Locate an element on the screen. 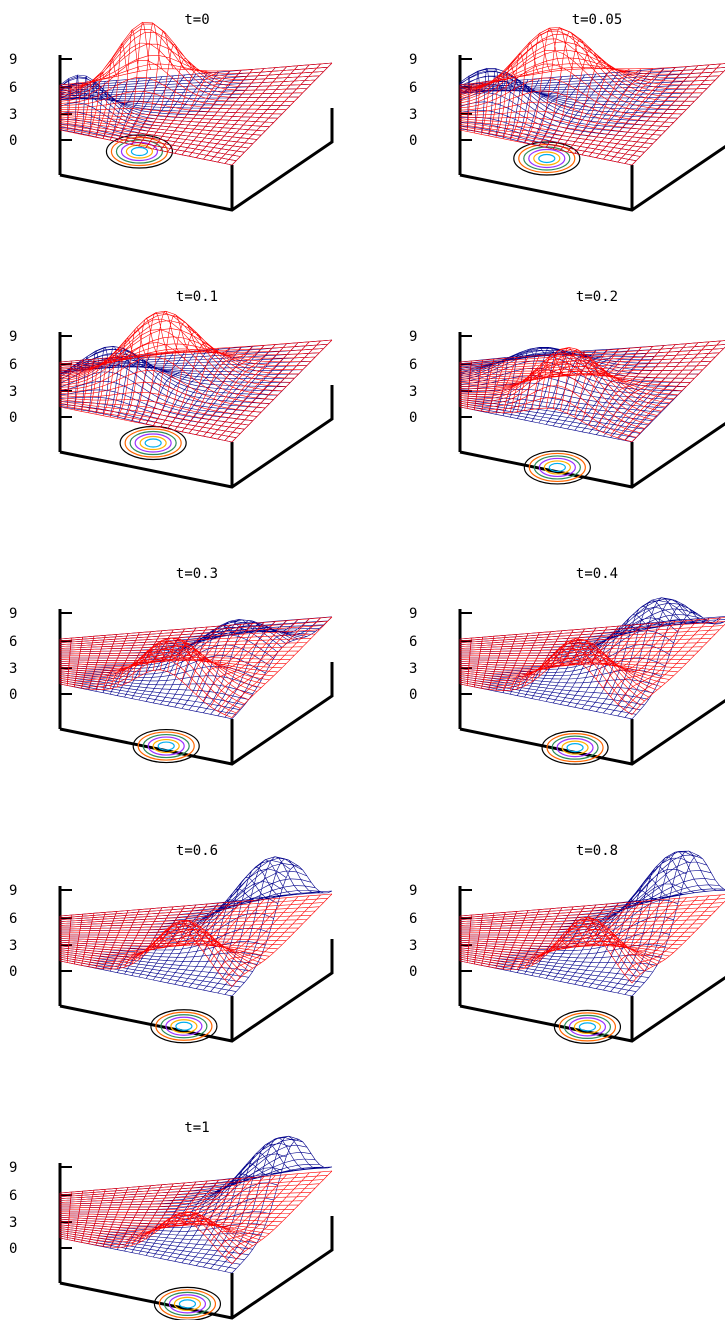  panel-title: t=0.3 is located at coordinates (197, 574).